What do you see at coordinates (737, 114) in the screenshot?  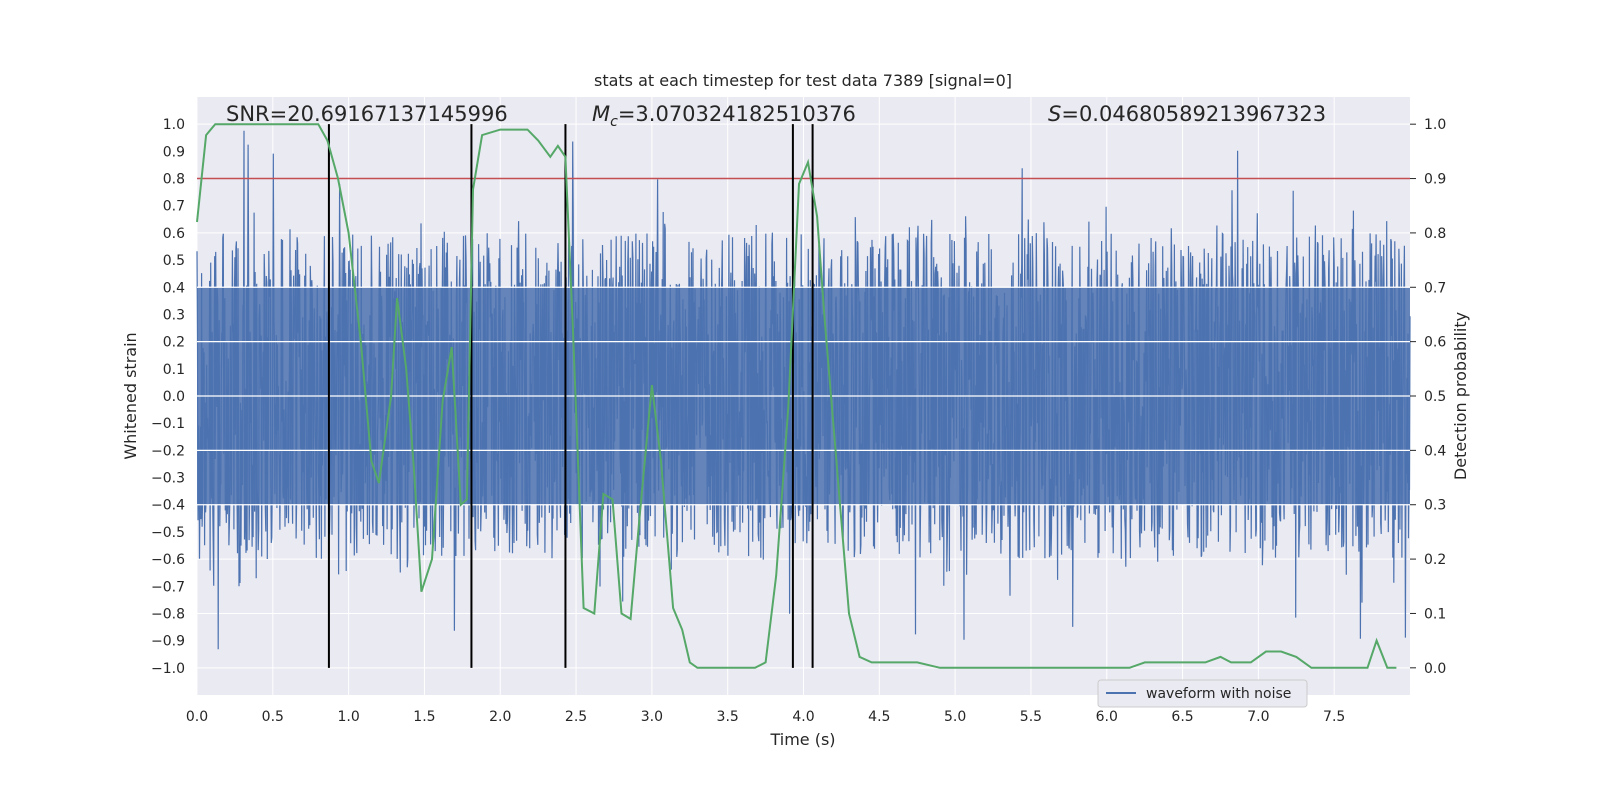 I see `chirp-mass-value: =3.070324182510376` at bounding box center [737, 114].